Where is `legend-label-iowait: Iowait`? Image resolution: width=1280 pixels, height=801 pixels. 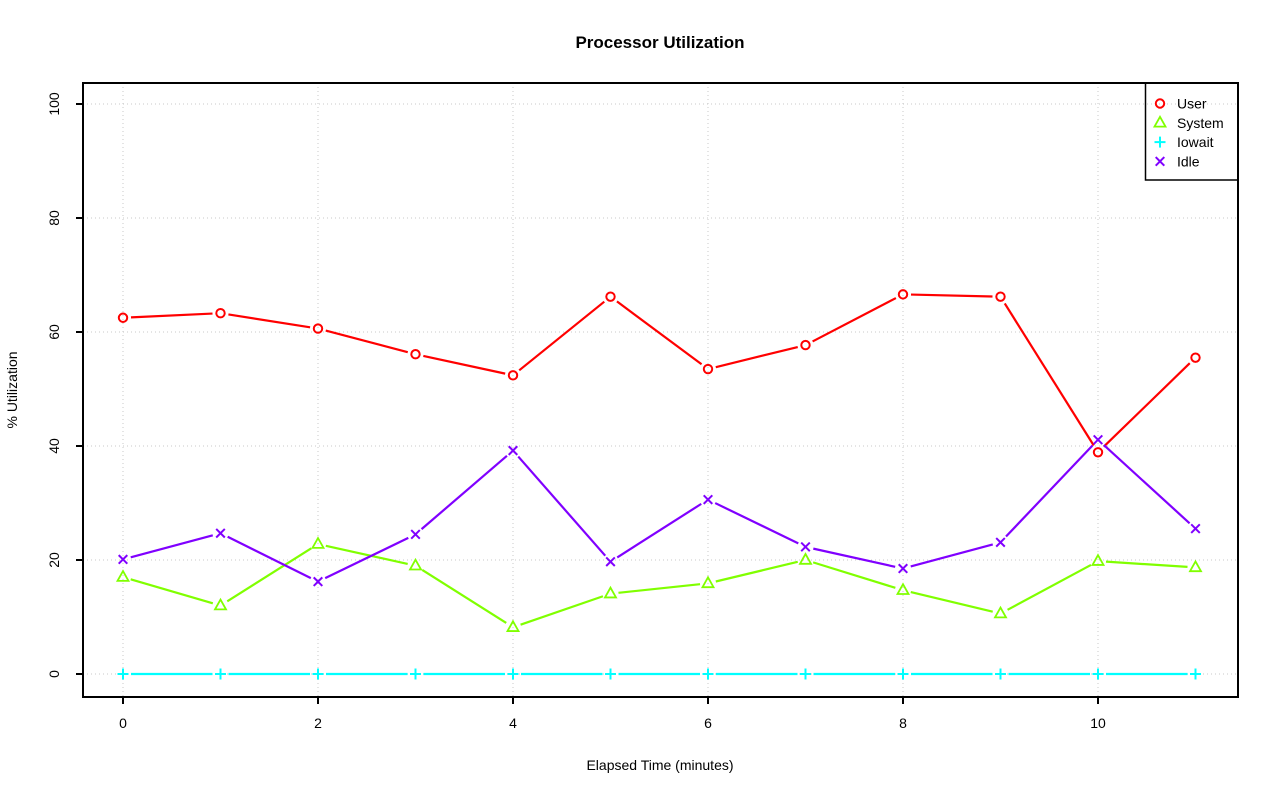
legend-label-iowait: Iowait is located at coordinates (1195, 142).